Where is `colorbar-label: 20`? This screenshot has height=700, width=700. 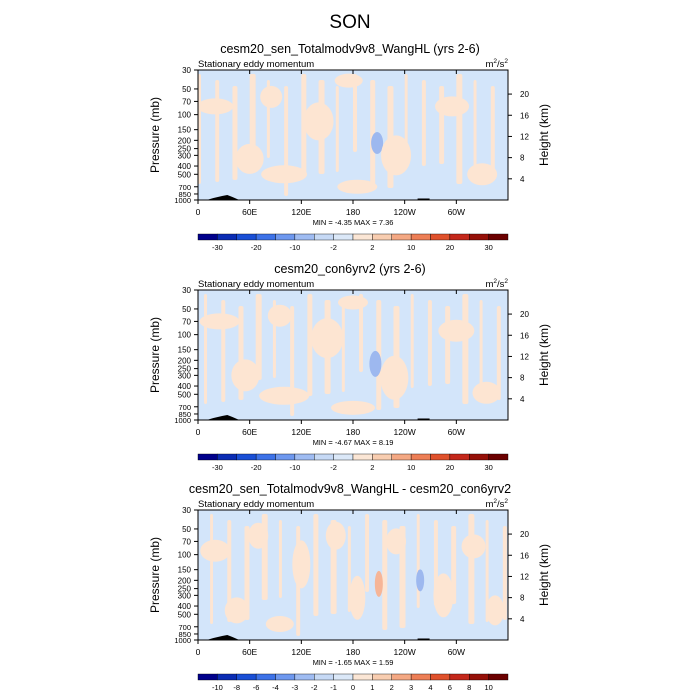
colorbar-label: 20 is located at coordinates (450, 247).